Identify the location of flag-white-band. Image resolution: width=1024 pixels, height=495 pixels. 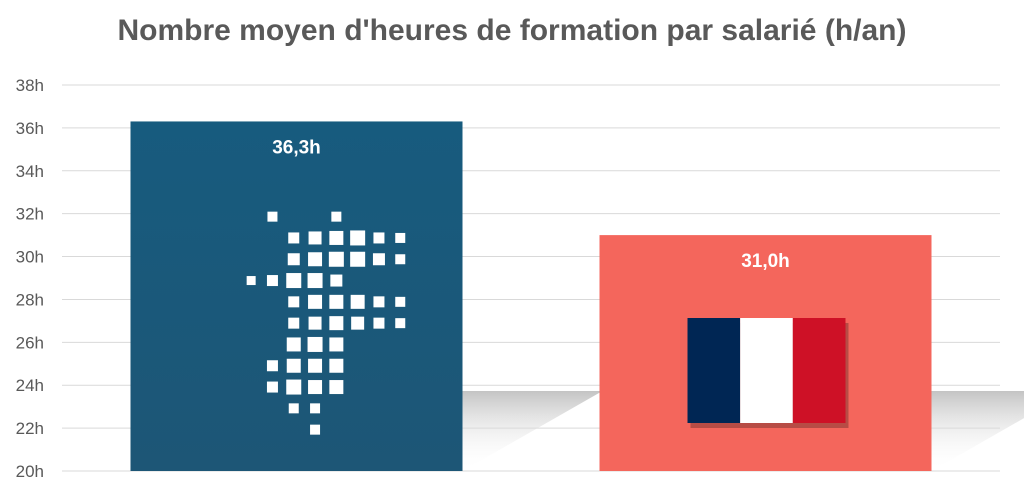
(766, 370).